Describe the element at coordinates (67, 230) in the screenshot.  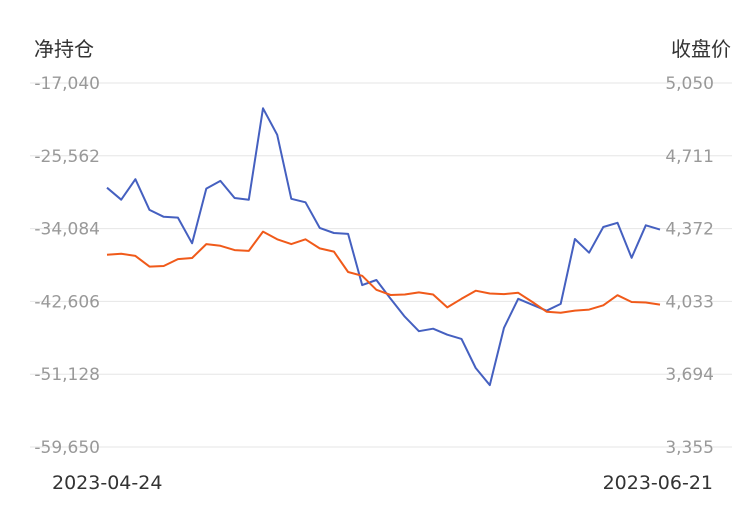
I see `left-tick-label: -34,084` at that location.